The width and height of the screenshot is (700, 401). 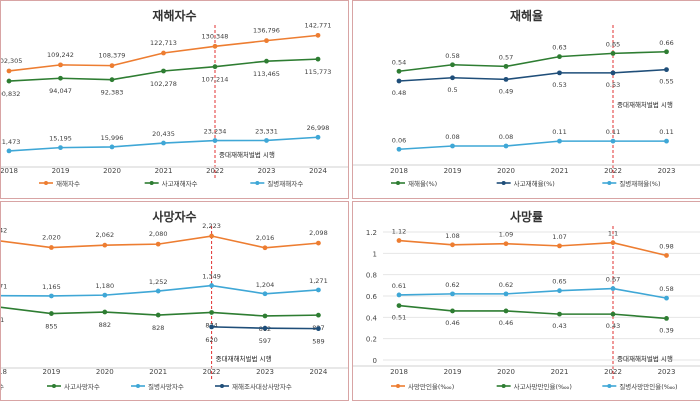 I want to click on data-label: 0.49, so click(x=506, y=91).